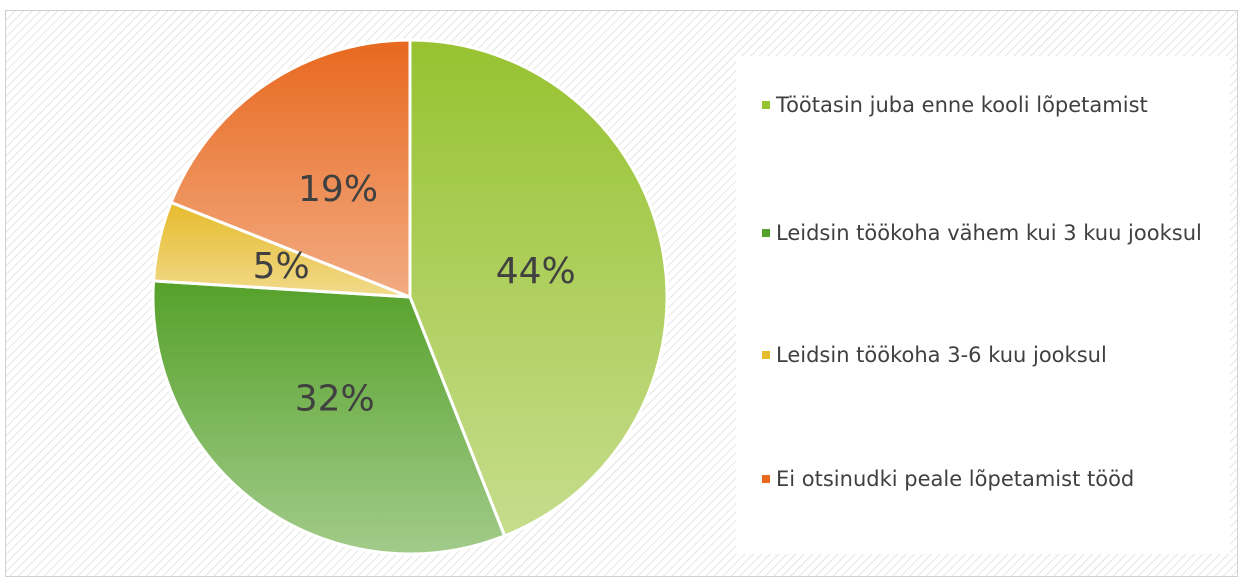  Describe the element at coordinates (962, 105) in the screenshot. I see `legend-label: Töötasin juba enne kooli lõpetamist` at that location.